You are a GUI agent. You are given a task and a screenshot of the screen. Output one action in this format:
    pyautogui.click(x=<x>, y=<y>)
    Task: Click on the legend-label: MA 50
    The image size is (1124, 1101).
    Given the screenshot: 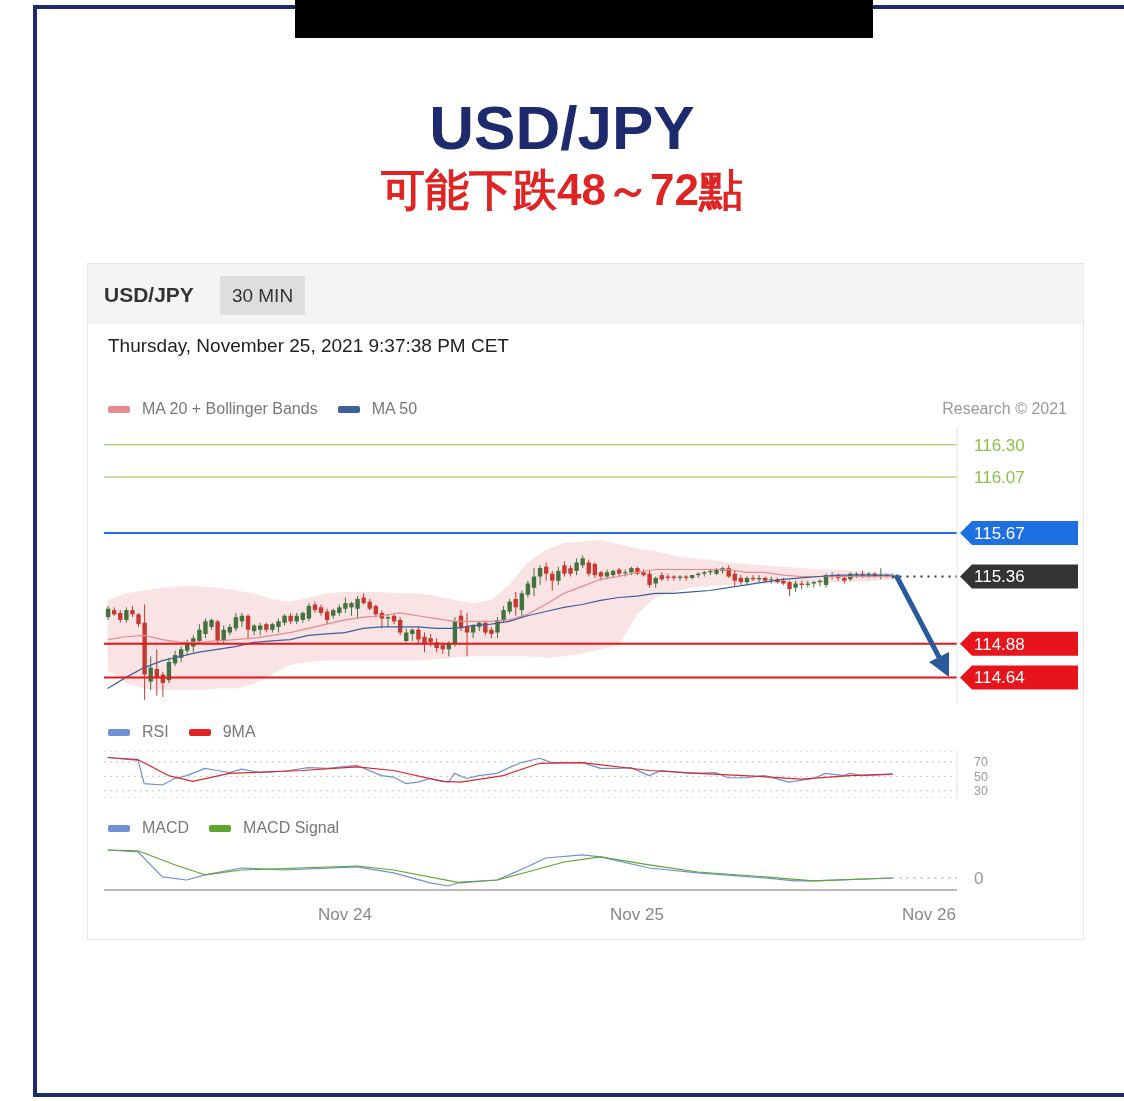 What is the action you would take?
    pyautogui.click(x=394, y=409)
    